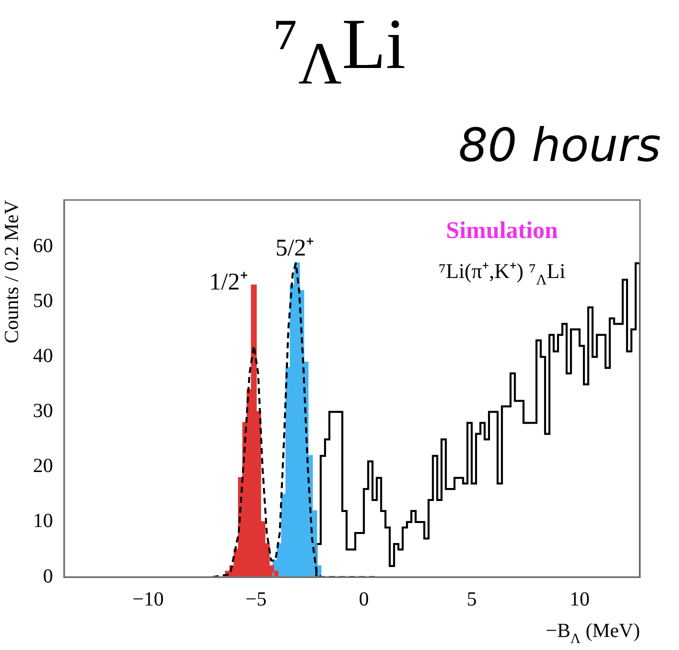 Image resolution: width=679 pixels, height=650 pixels. What do you see at coordinates (43, 411) in the screenshot?
I see `y-tick-label: 30` at bounding box center [43, 411].